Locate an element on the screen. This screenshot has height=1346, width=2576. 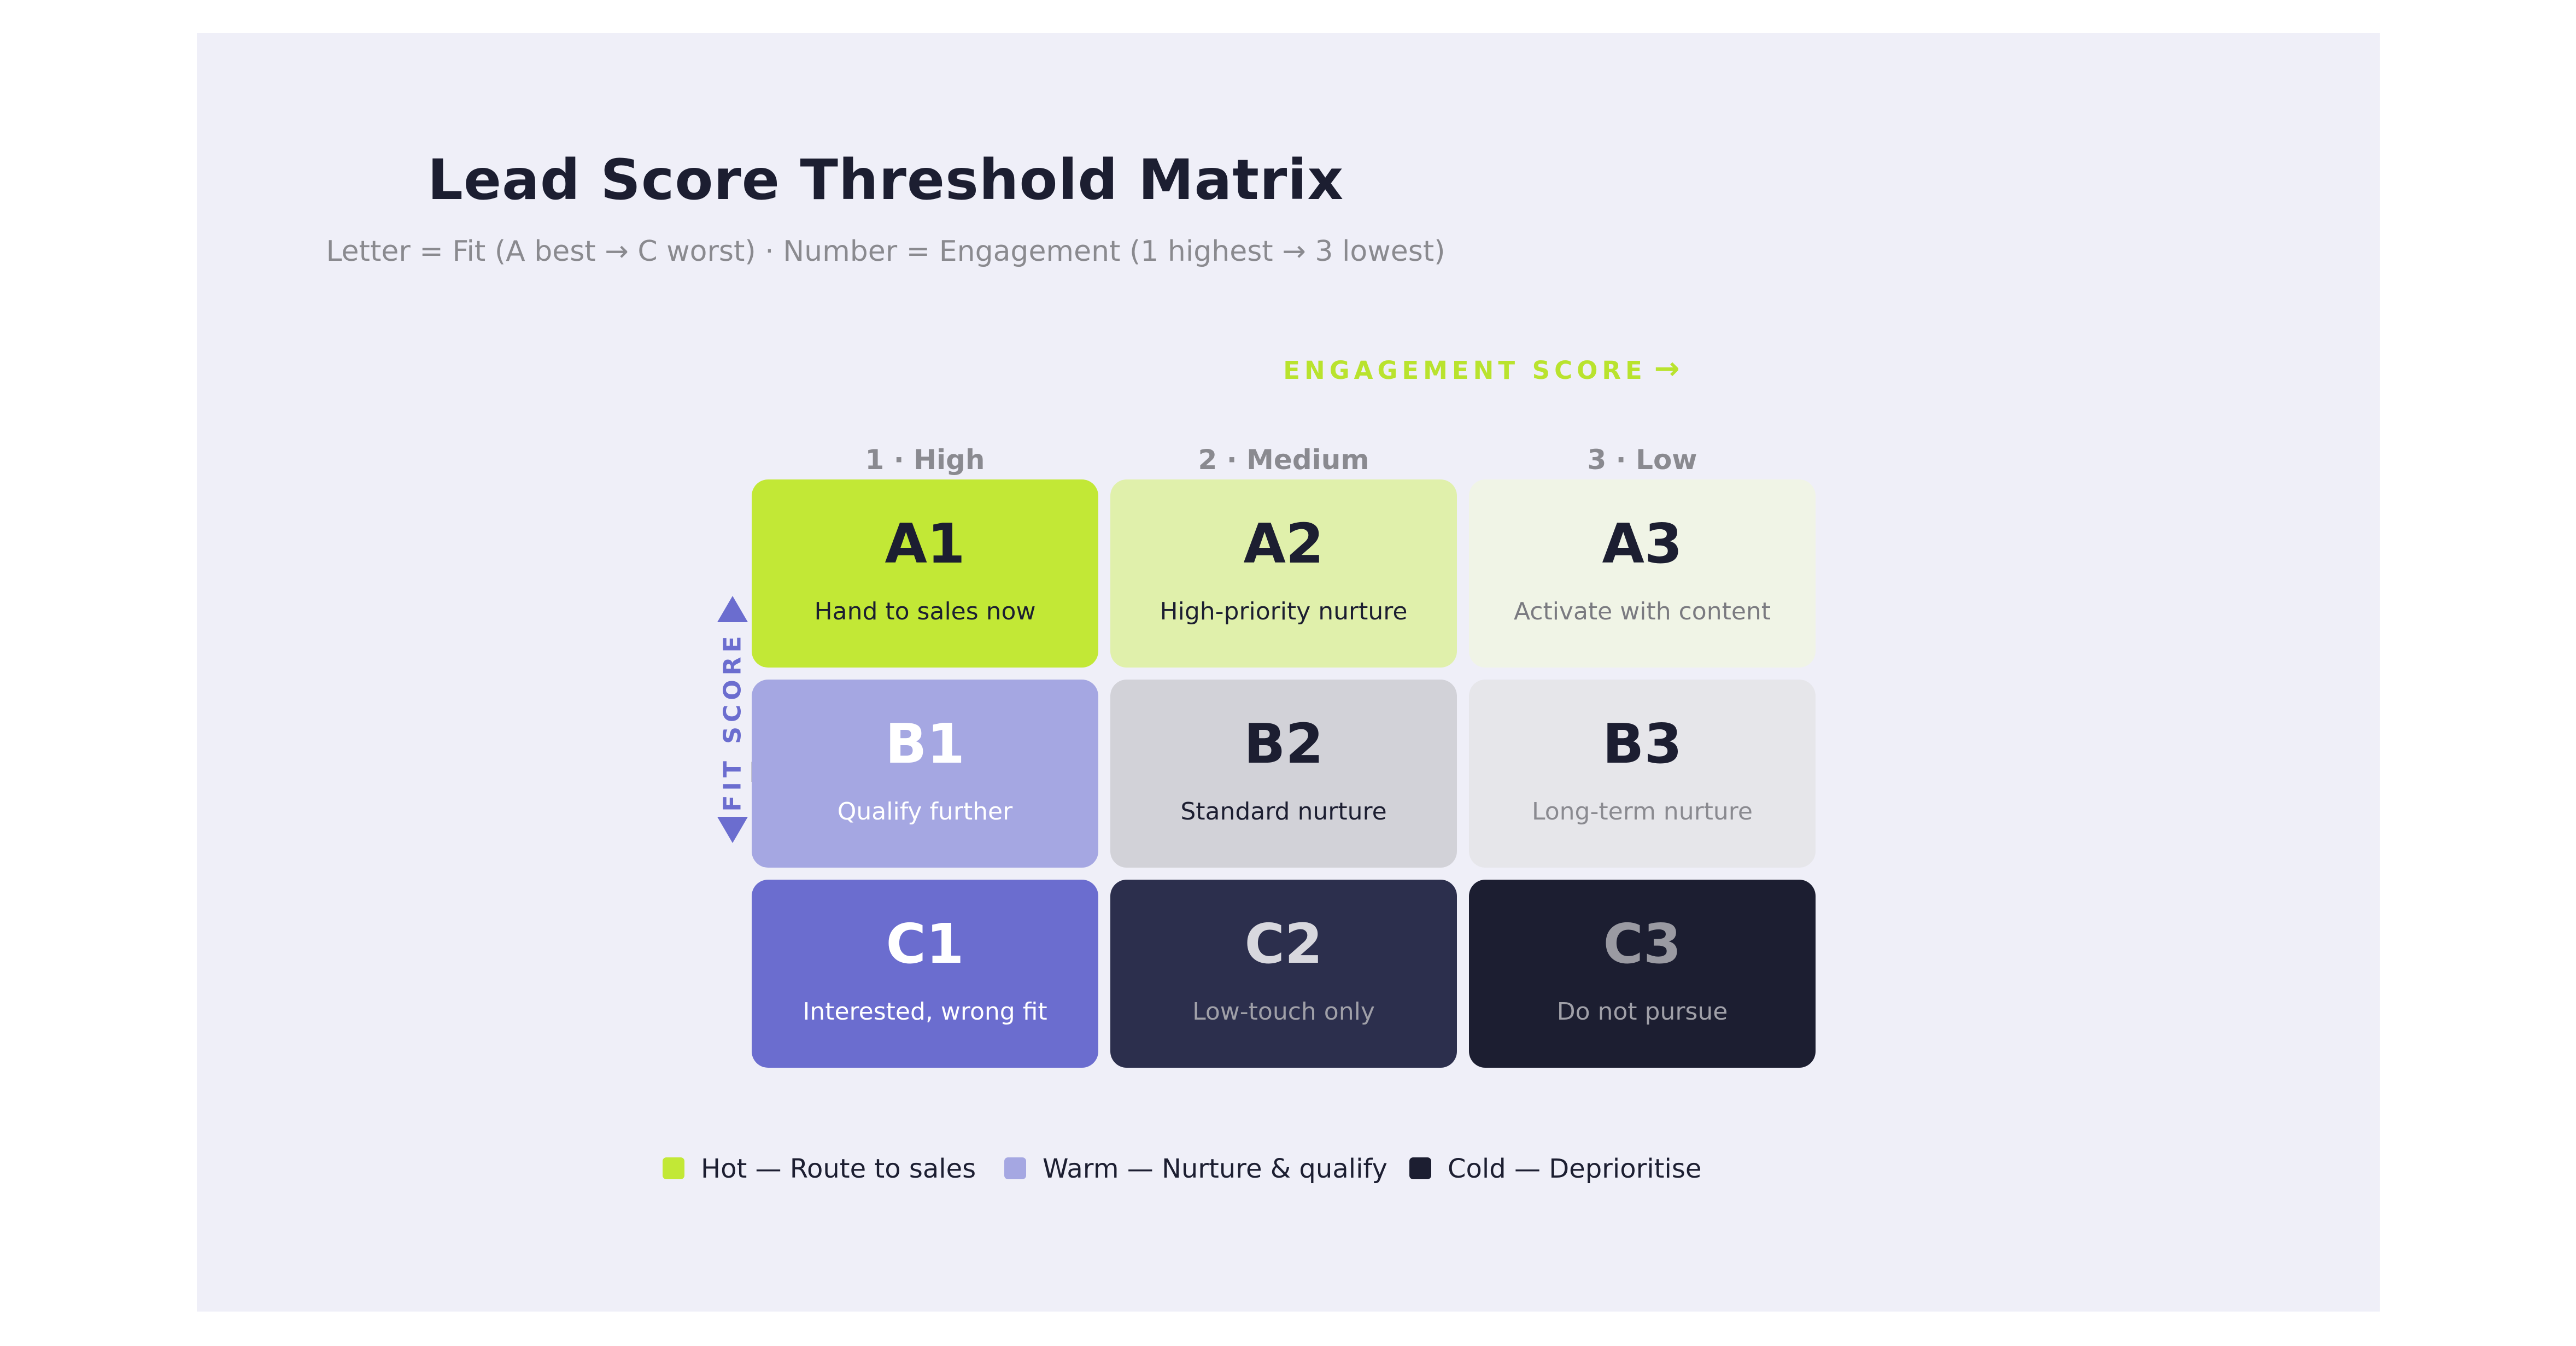
legend-item-warm: Warm — Nurture & qualify is located at coordinates (1196, 1170).